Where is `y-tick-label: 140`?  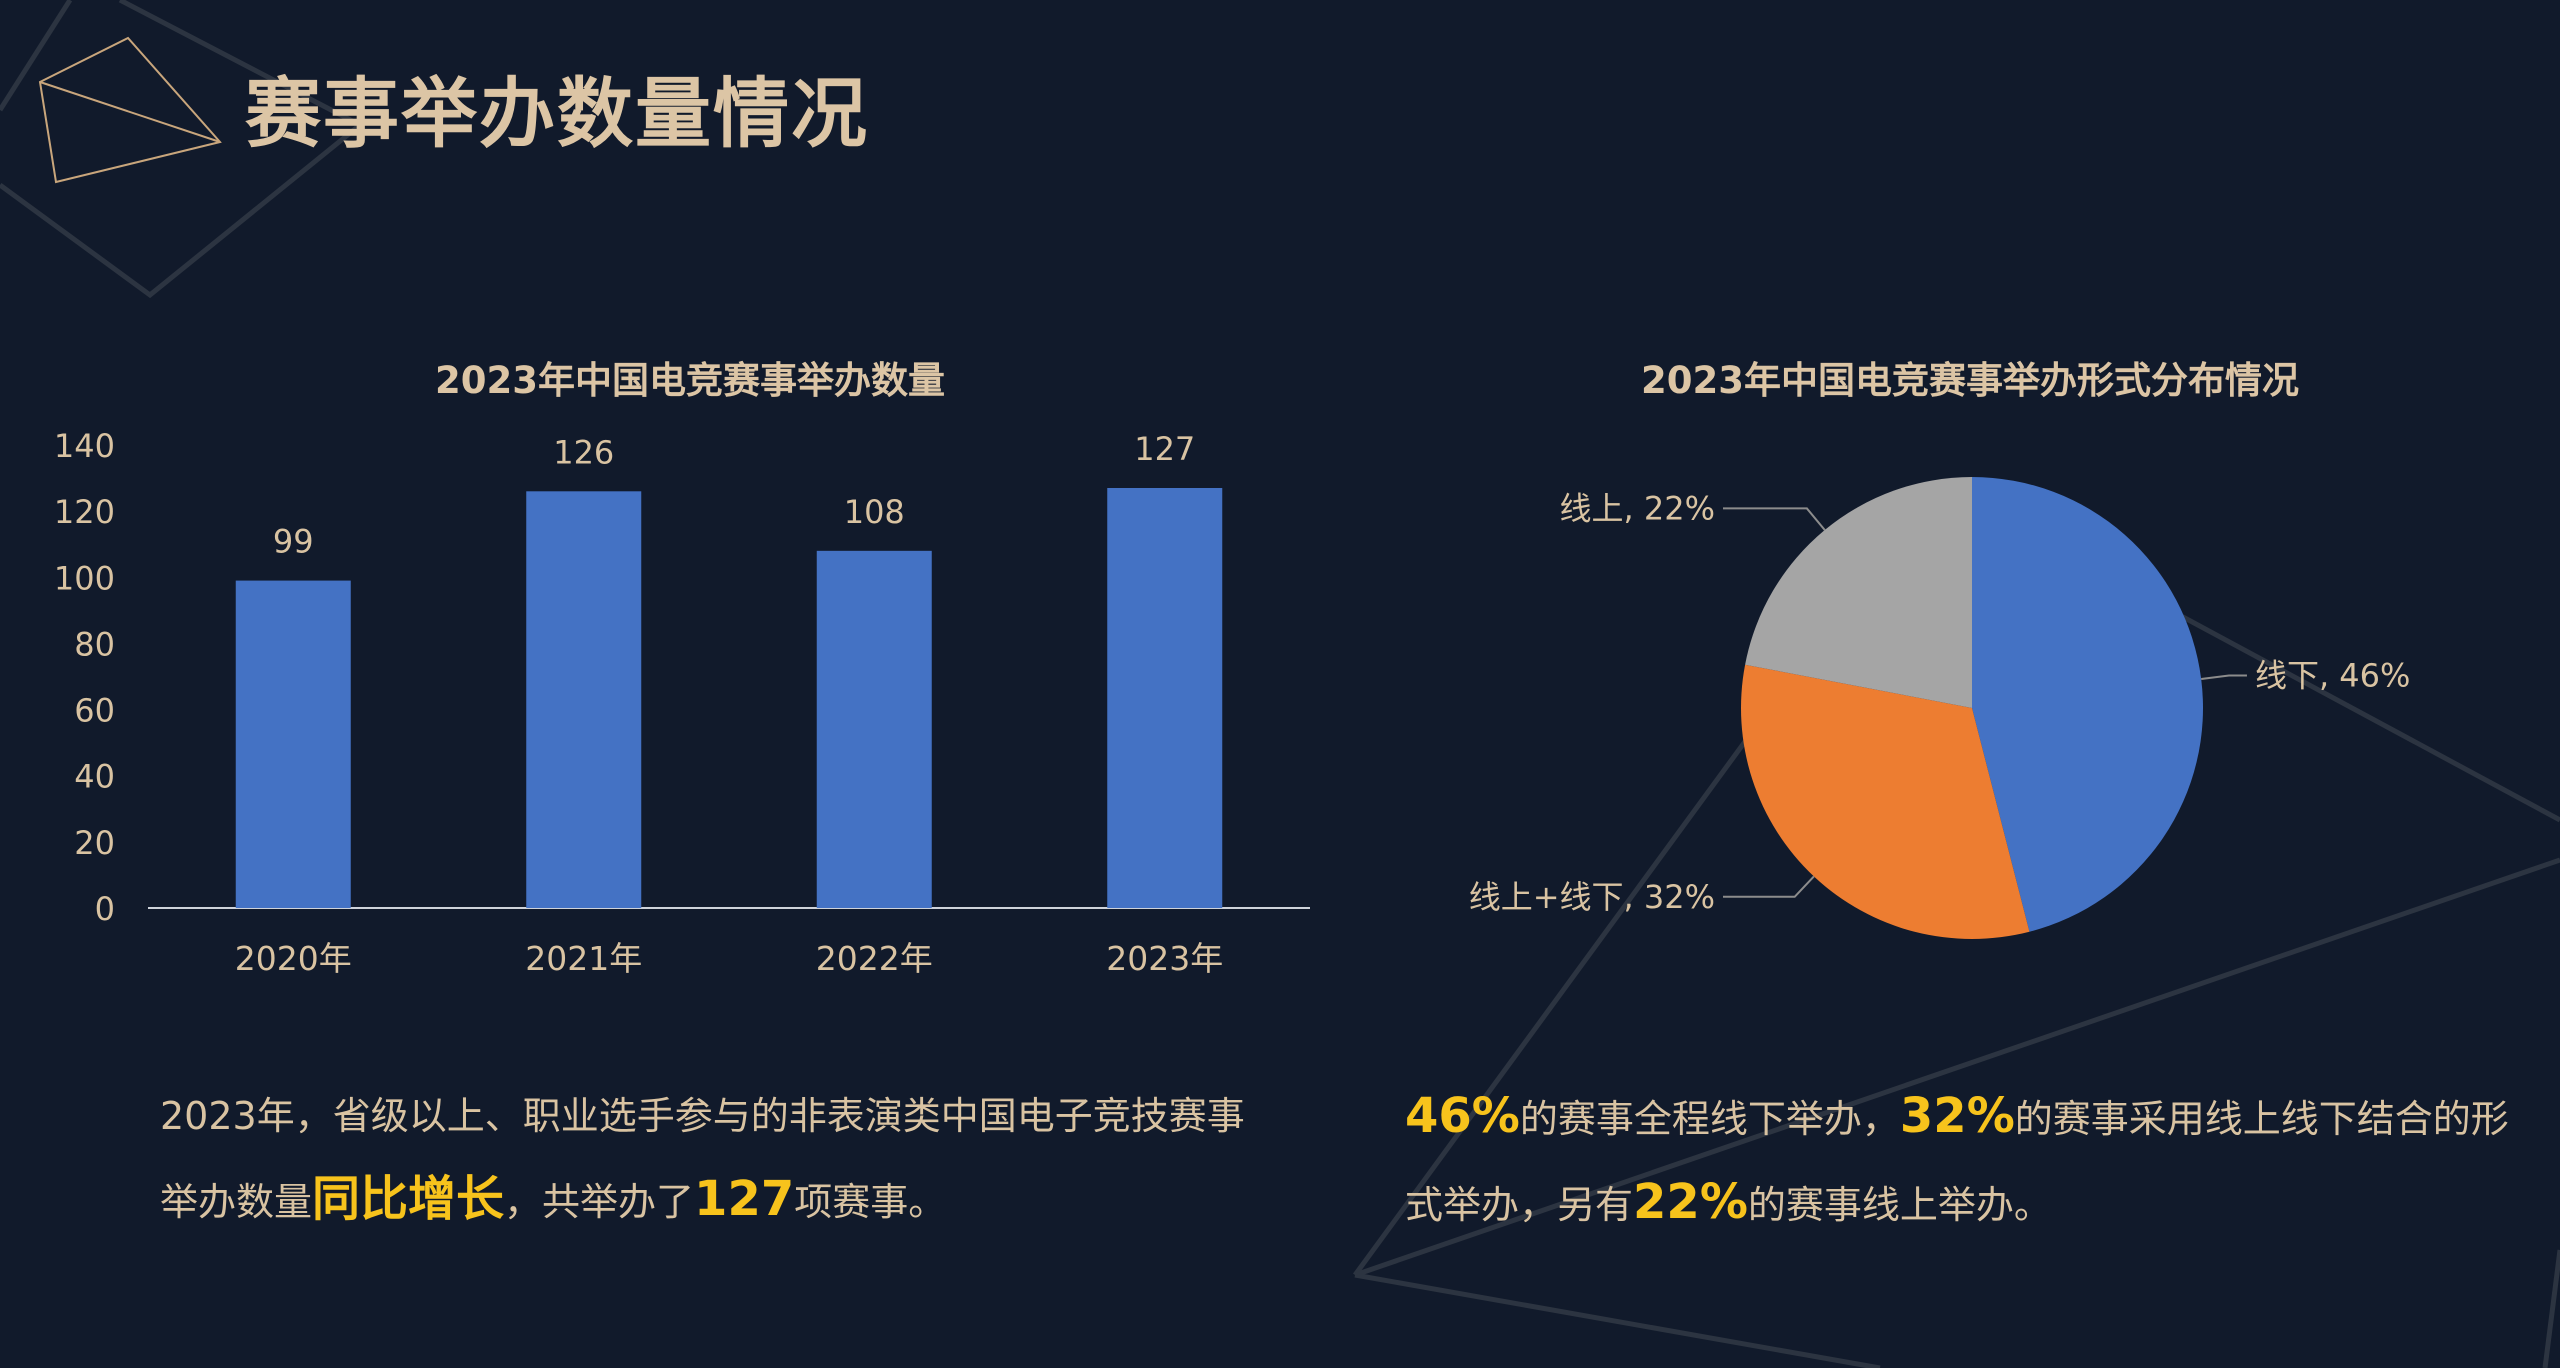
y-tick-label: 140 is located at coordinates (84, 446).